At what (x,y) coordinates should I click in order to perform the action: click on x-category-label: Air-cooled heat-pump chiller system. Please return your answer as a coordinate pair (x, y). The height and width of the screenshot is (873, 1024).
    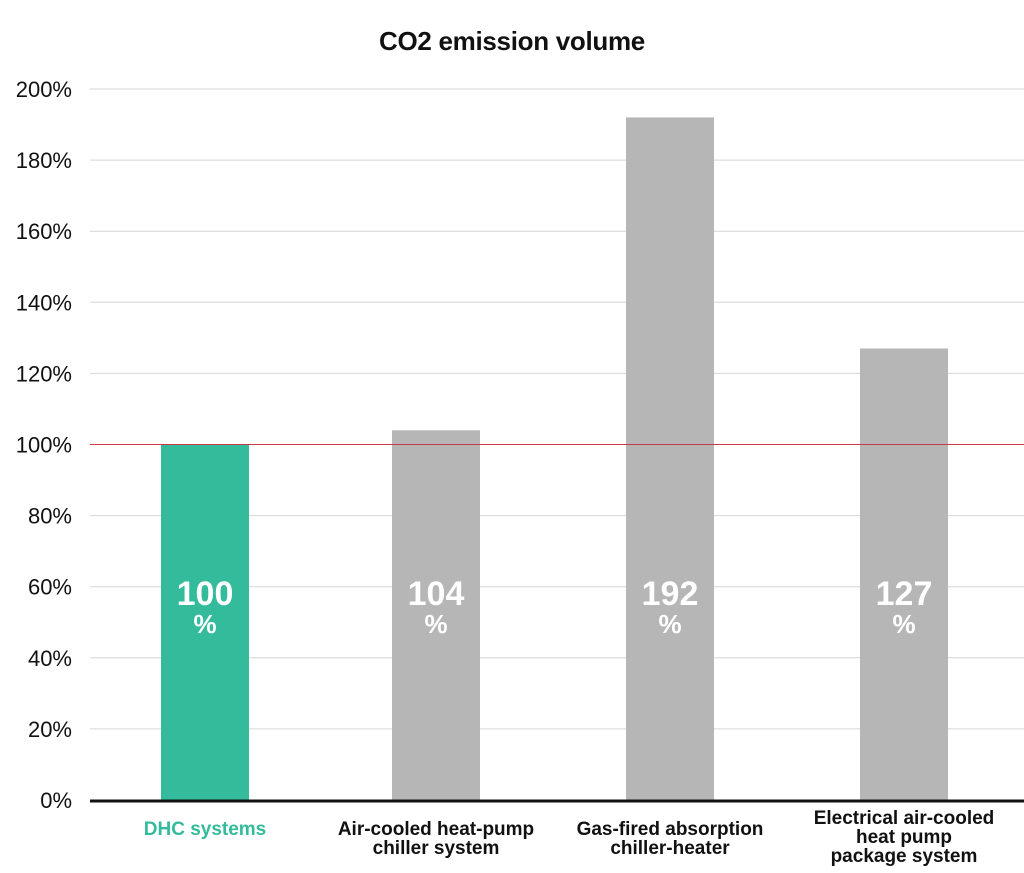
    Looking at the image, I should click on (436, 839).